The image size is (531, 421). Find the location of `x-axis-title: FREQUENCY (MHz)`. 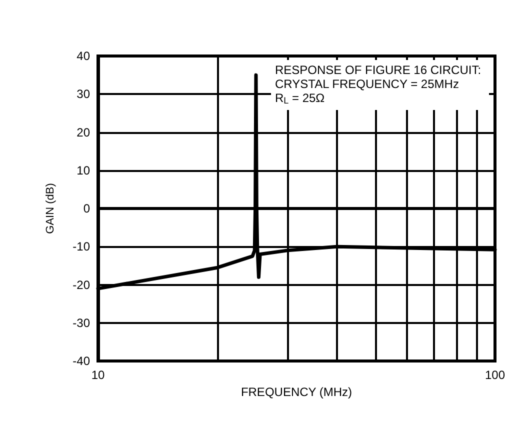

x-axis-title: FREQUENCY (MHz) is located at coordinates (296, 391).